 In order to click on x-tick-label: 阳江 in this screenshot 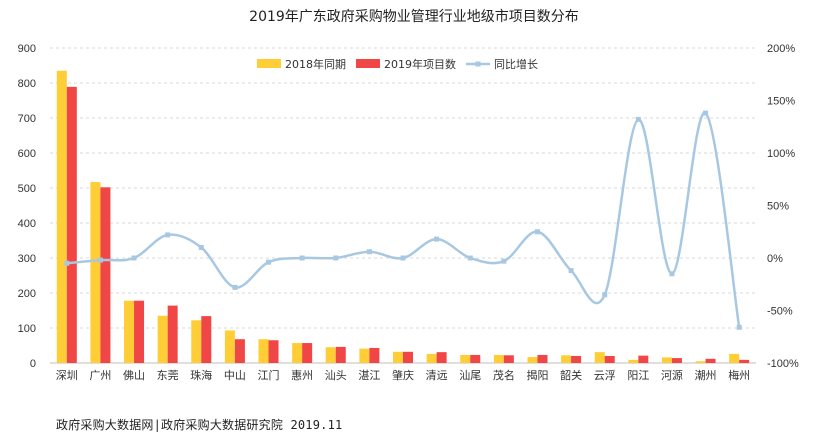, I will do `click(638, 375)`.